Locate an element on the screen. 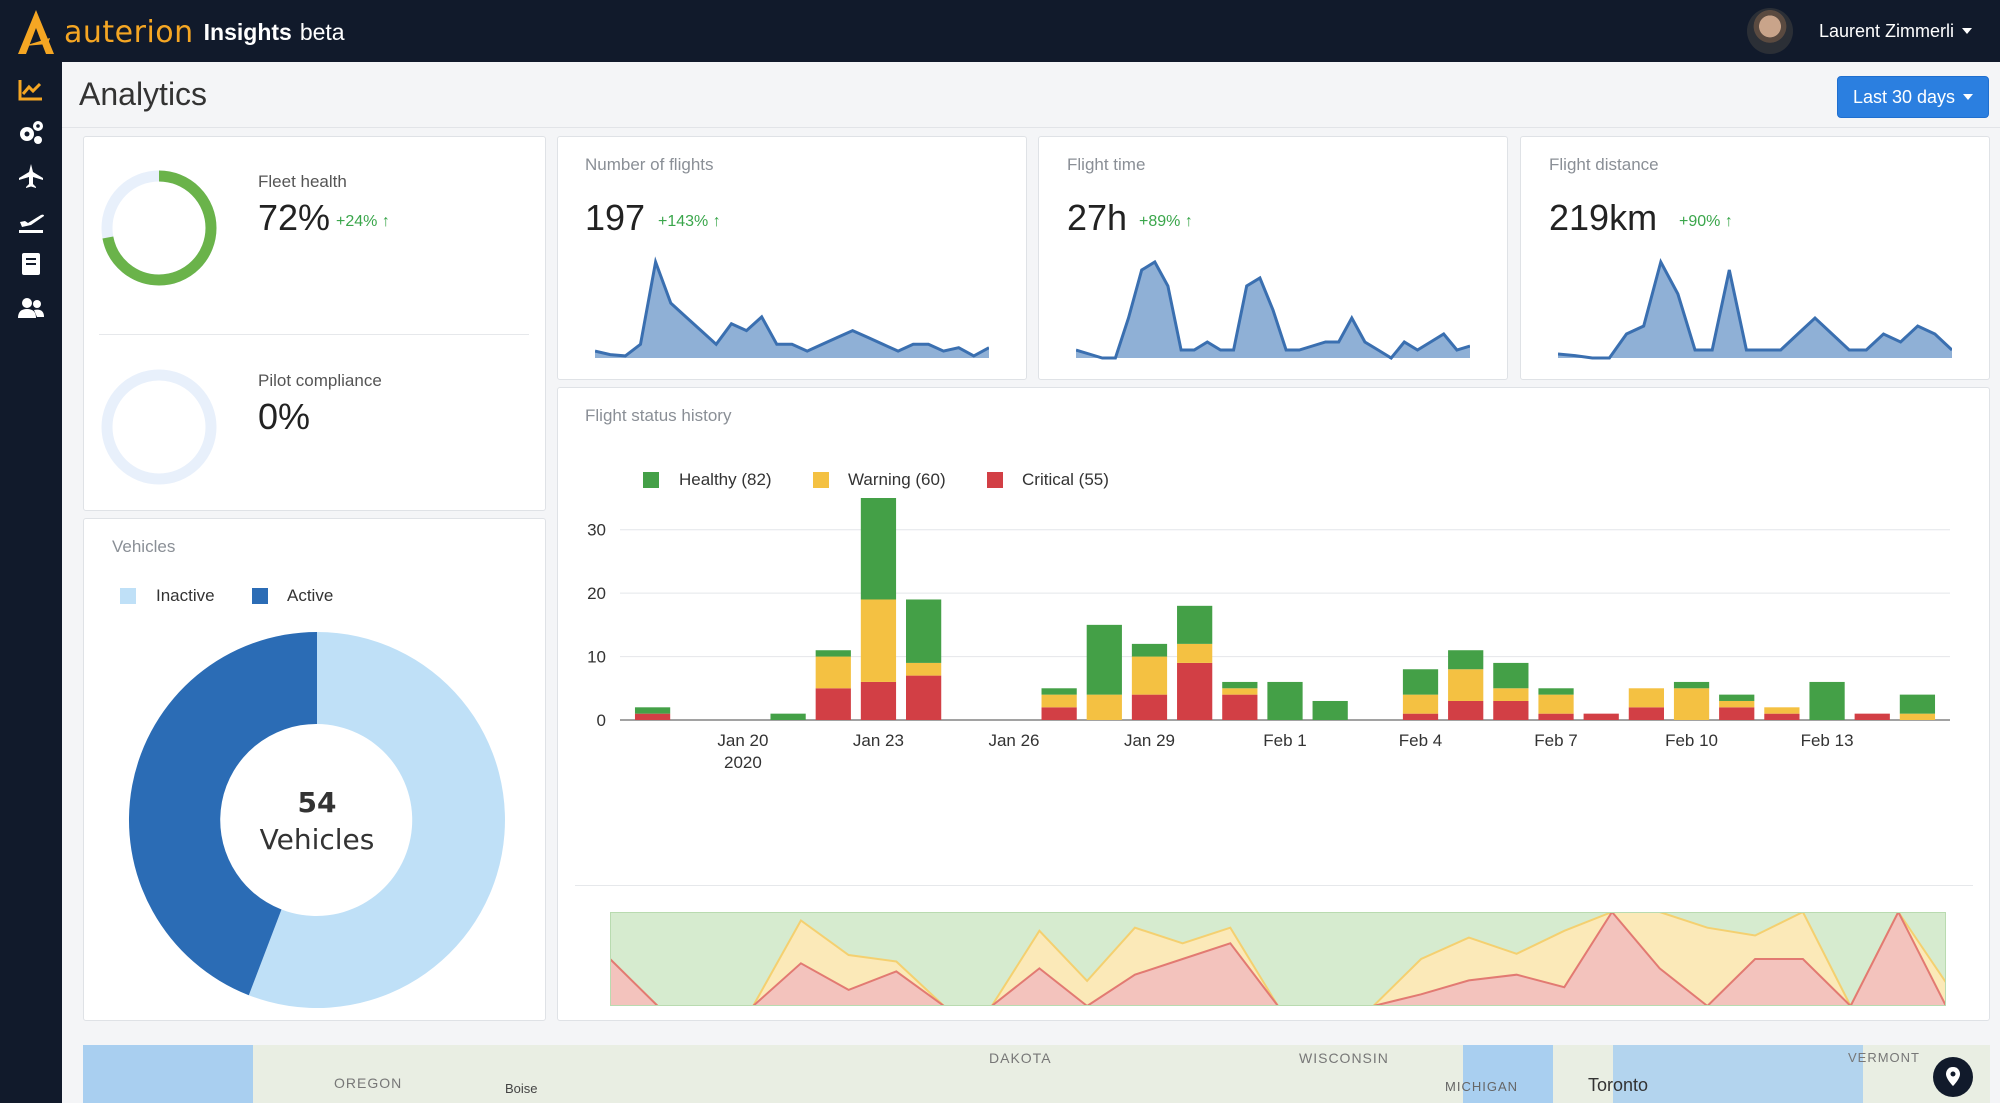 The height and width of the screenshot is (1103, 2000). x-tick-label: Feb 13 is located at coordinates (1827, 740).